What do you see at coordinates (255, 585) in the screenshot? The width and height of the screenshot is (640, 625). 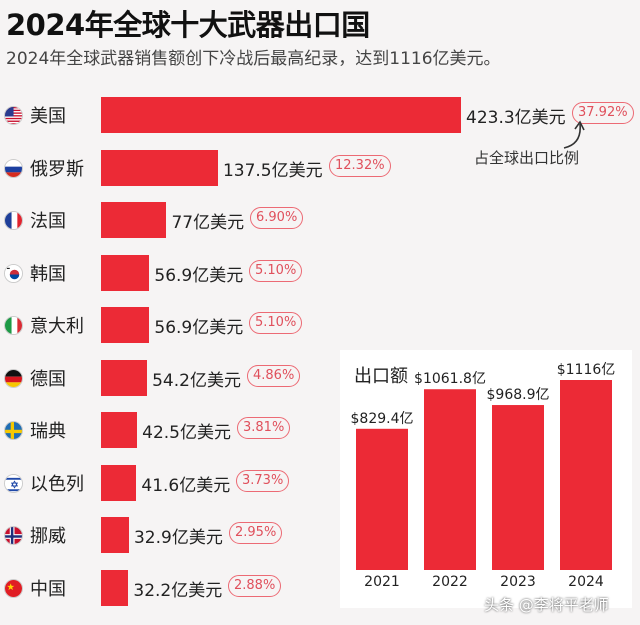 I see `share-badge: 2.88%` at bounding box center [255, 585].